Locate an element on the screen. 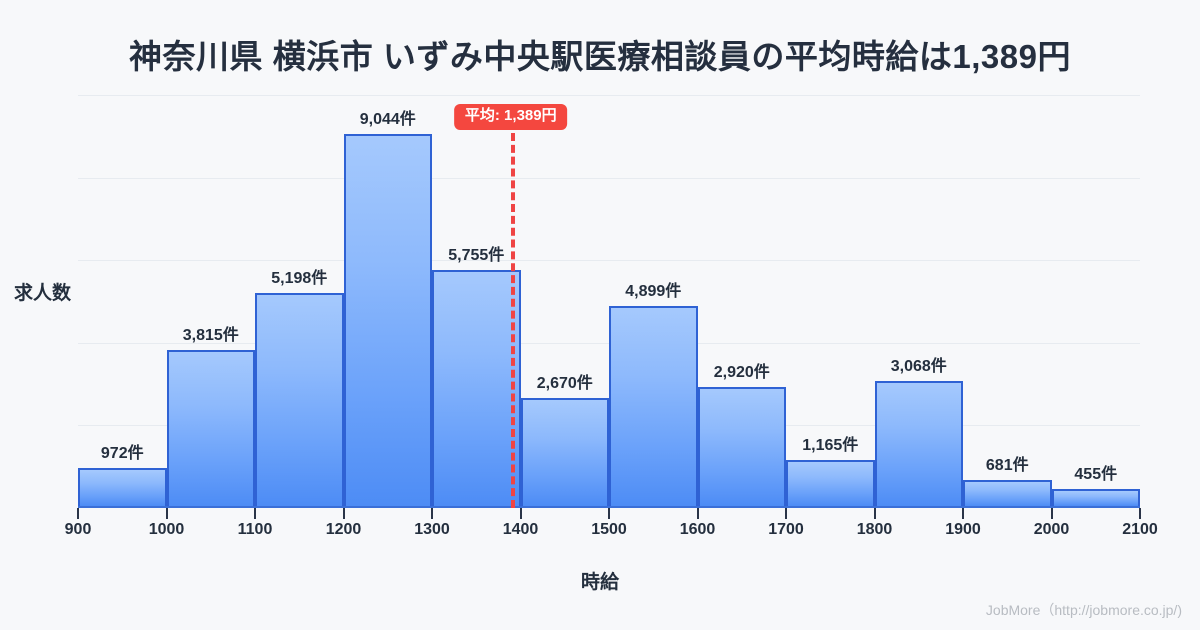  bar-group: 1,165件 is located at coordinates (830, 301).